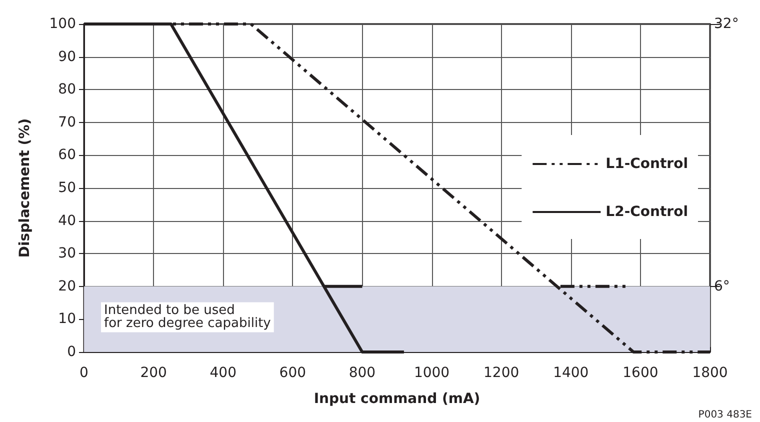  I want to click on y-tick-label: 70, so click(67, 122).